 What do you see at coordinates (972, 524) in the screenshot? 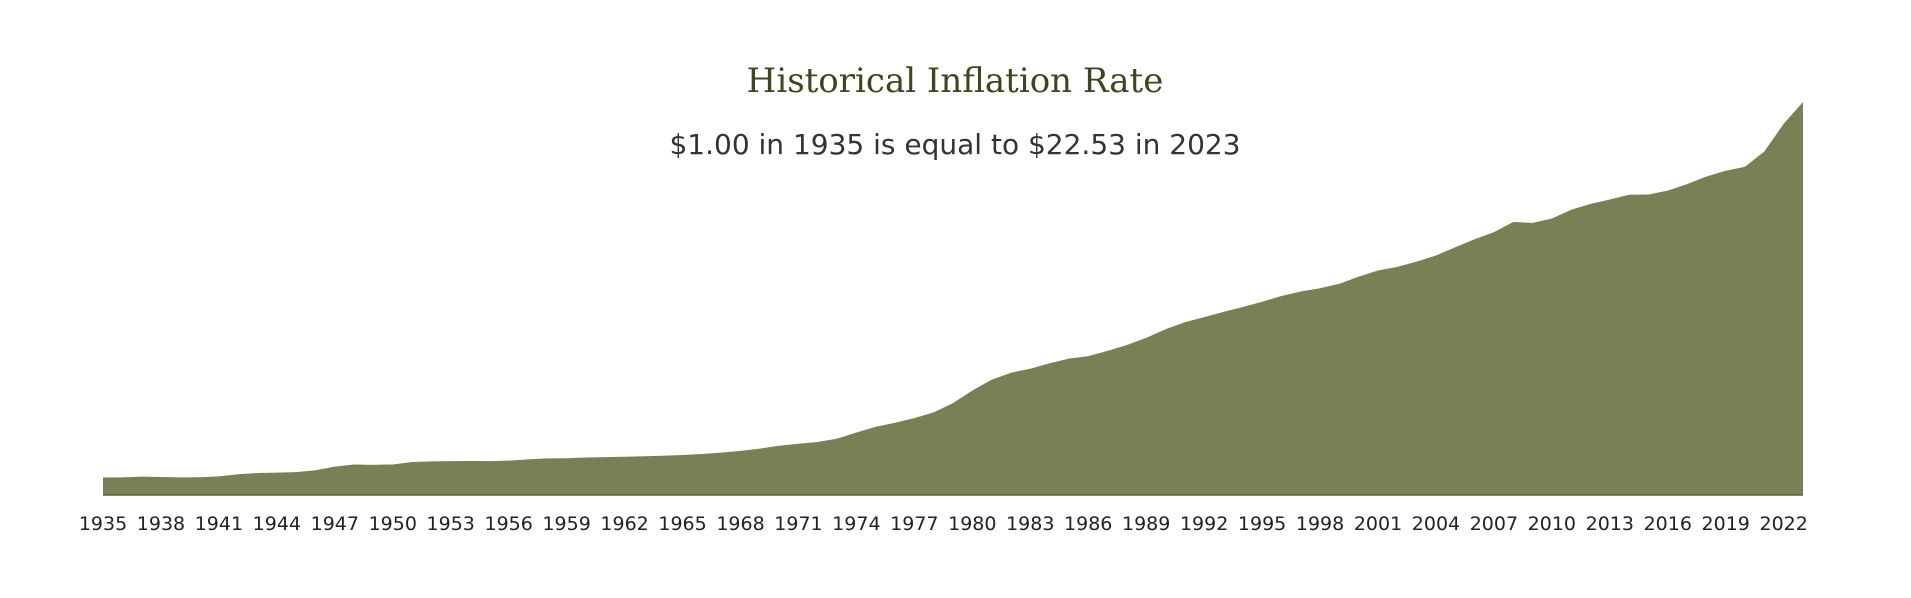
I see `x-tick-label: 1980` at bounding box center [972, 524].